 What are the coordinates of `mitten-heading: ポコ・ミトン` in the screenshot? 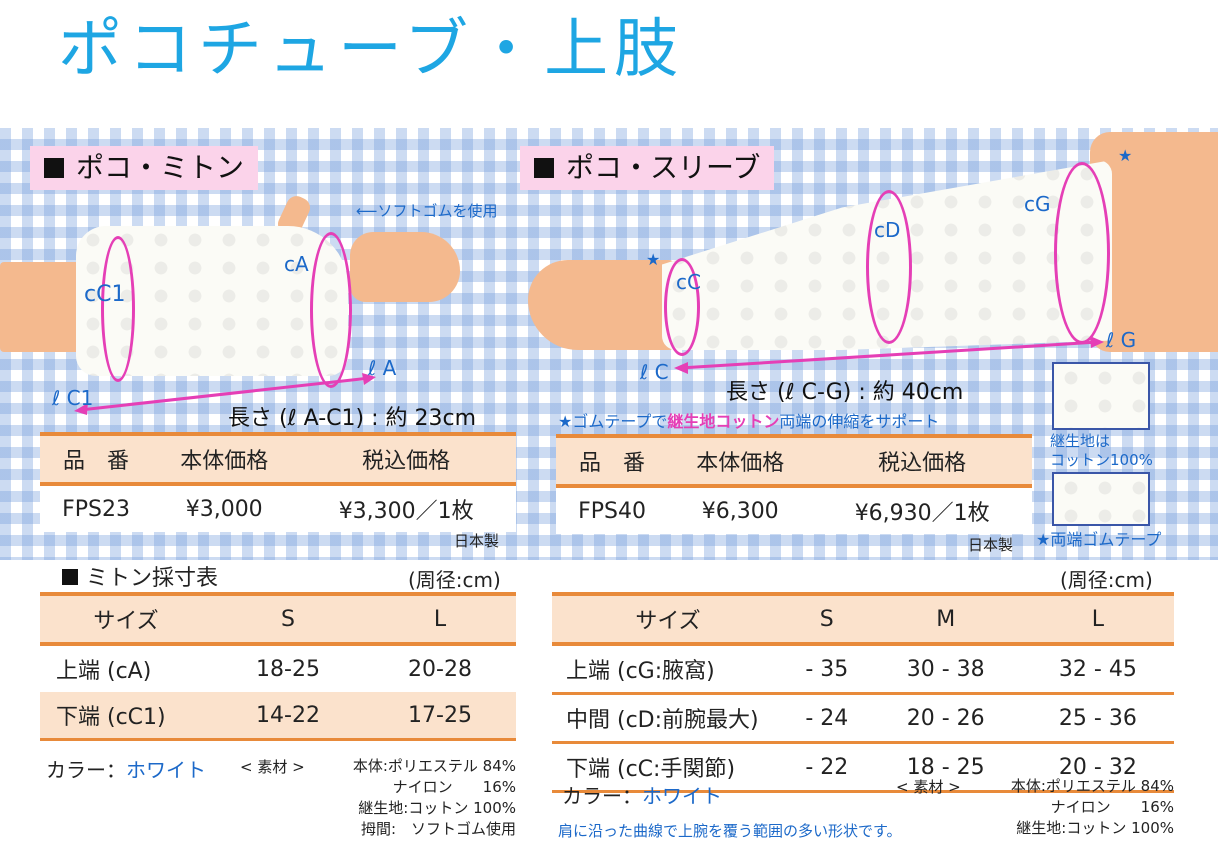 It's located at (144, 168).